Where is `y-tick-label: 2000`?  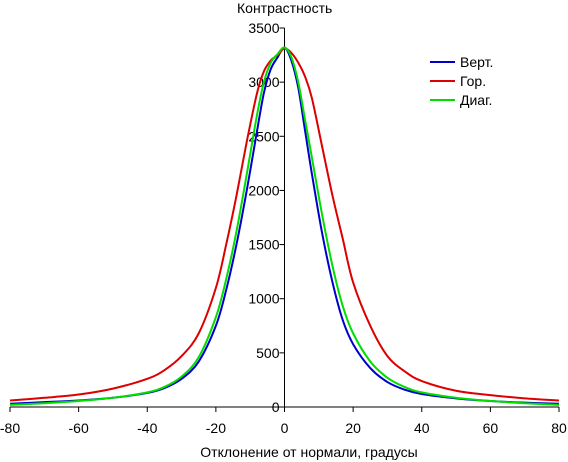
y-tick-label: 2000 is located at coordinates (263, 190).